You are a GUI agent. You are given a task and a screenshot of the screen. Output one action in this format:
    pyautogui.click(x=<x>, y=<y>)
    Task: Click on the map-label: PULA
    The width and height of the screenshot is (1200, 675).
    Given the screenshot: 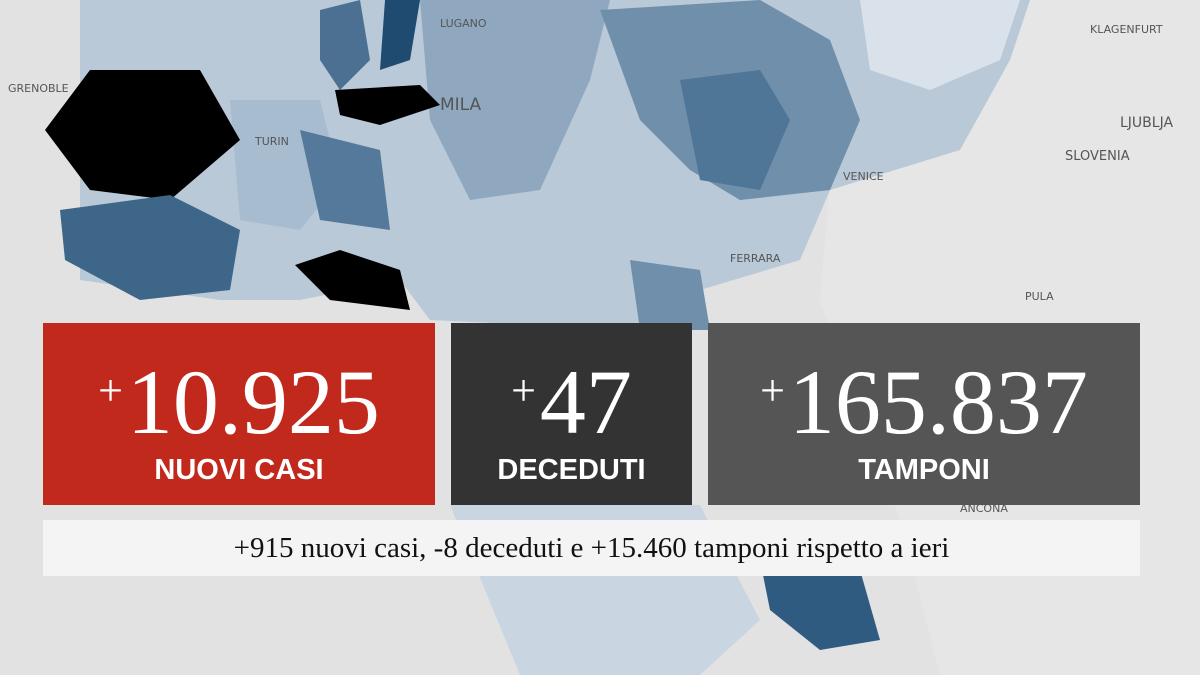 What is the action you would take?
    pyautogui.click(x=1039, y=296)
    